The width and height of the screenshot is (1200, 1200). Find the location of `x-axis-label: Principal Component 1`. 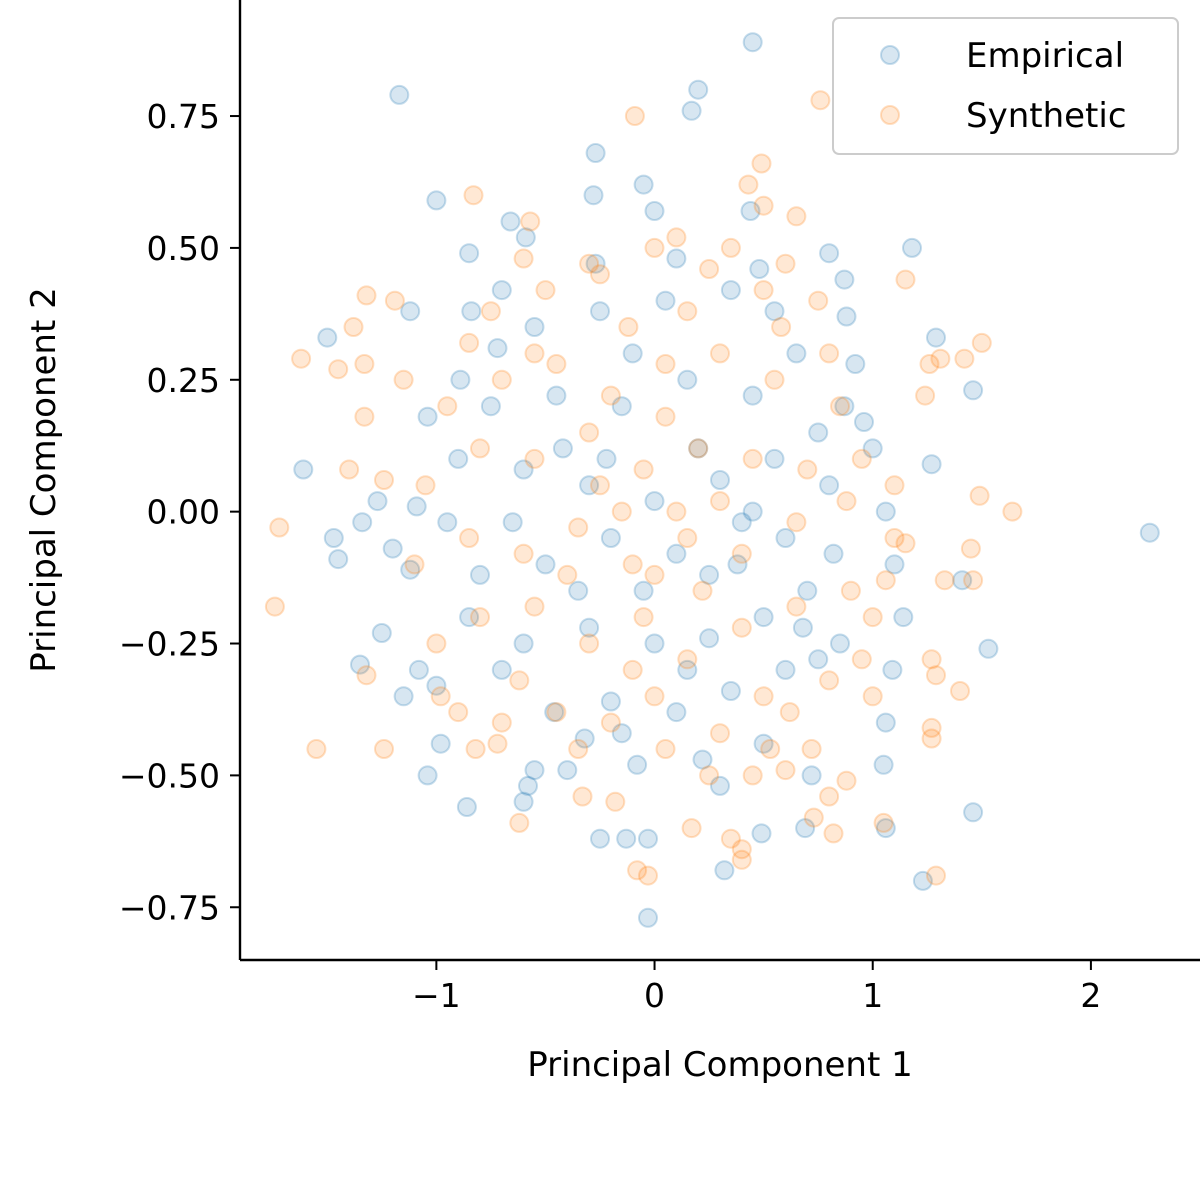

x-axis-label: Principal Component 1 is located at coordinates (720, 1065).